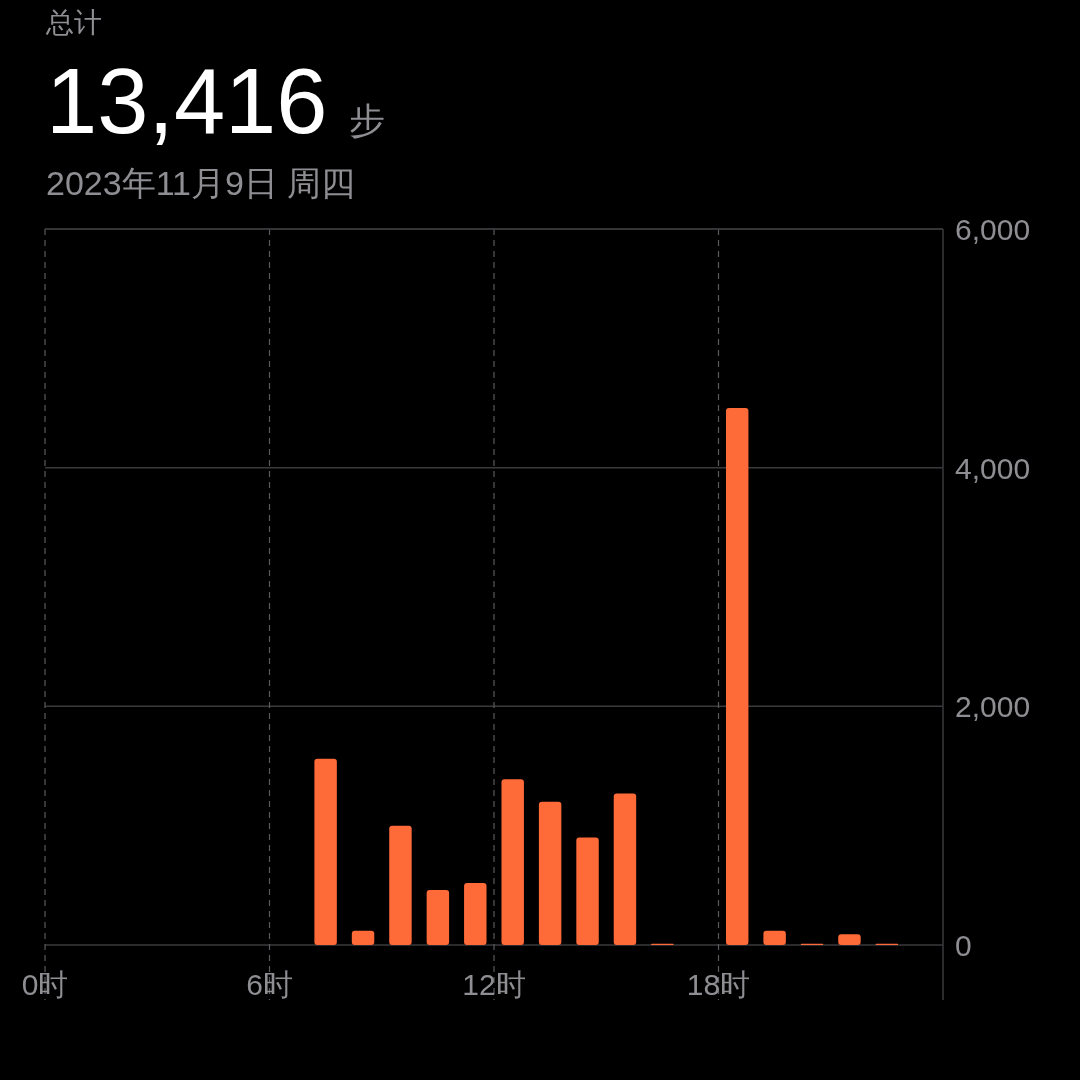 The height and width of the screenshot is (1080, 1080). I want to click on y-tick-label: 6,000, so click(993, 229).